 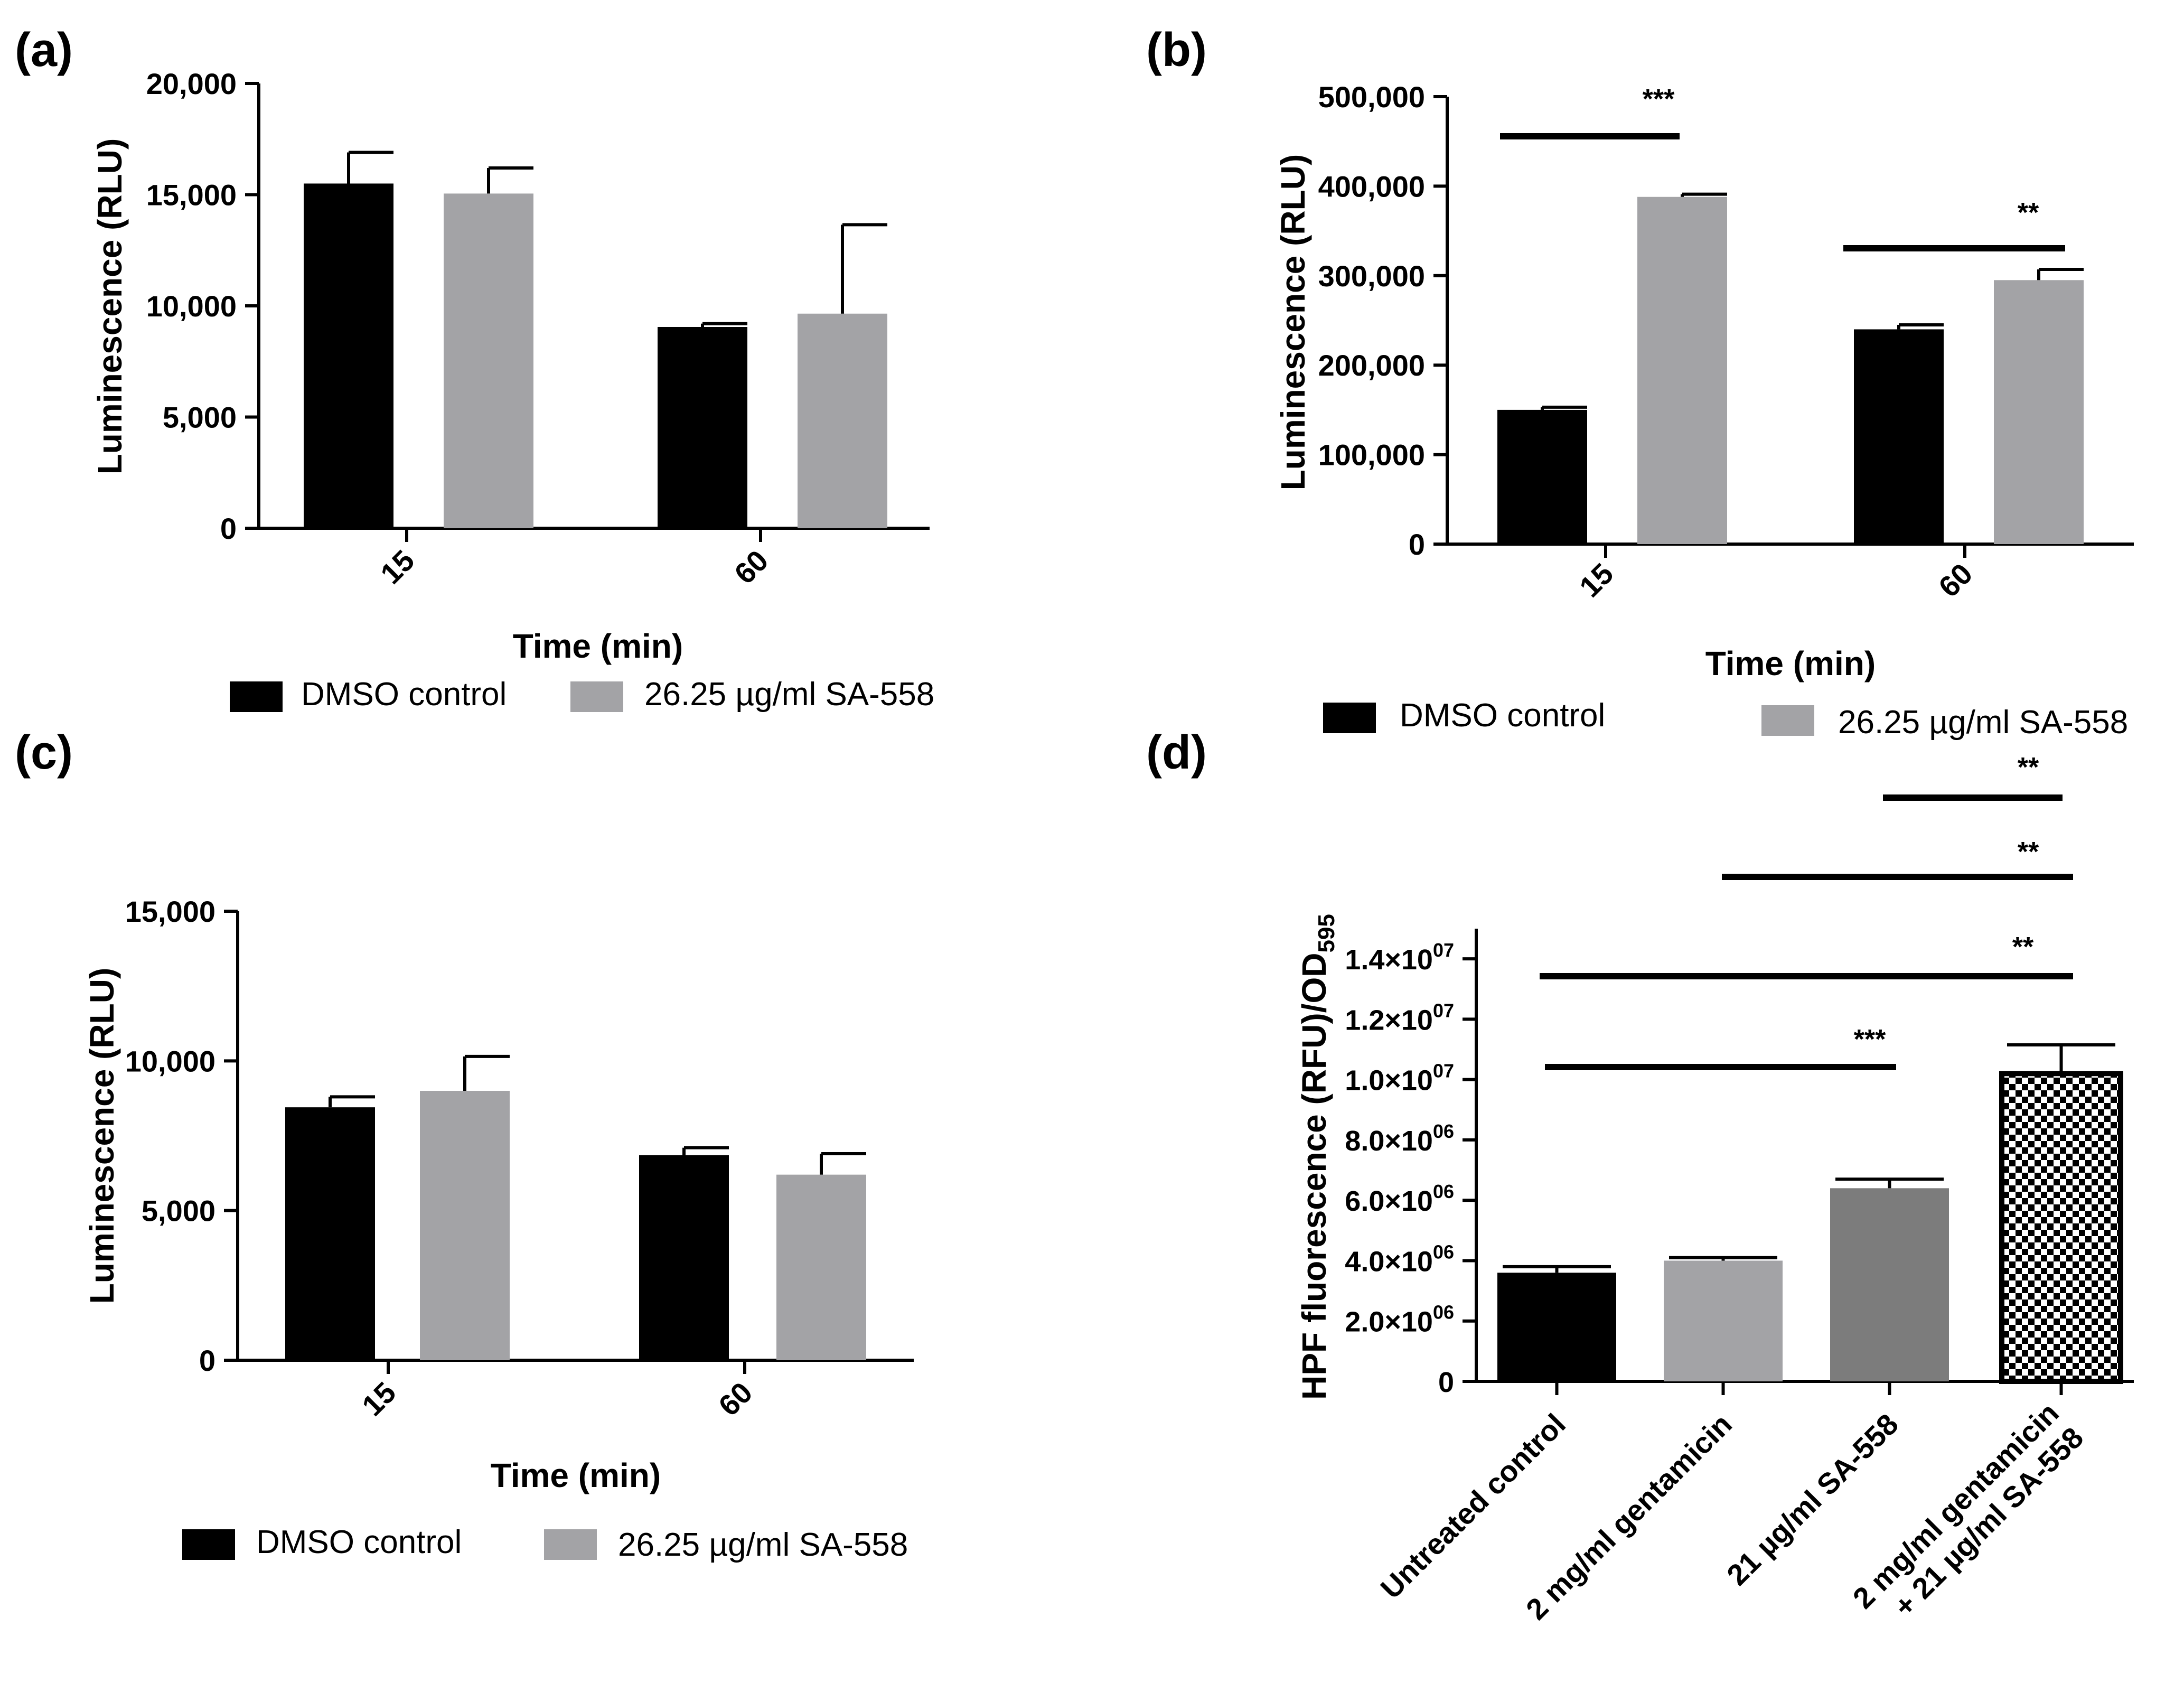 What do you see at coordinates (1317, 1157) in the screenshot?
I see `y-axis-title: HPF fluorescence (RFU)/OD595` at bounding box center [1317, 1157].